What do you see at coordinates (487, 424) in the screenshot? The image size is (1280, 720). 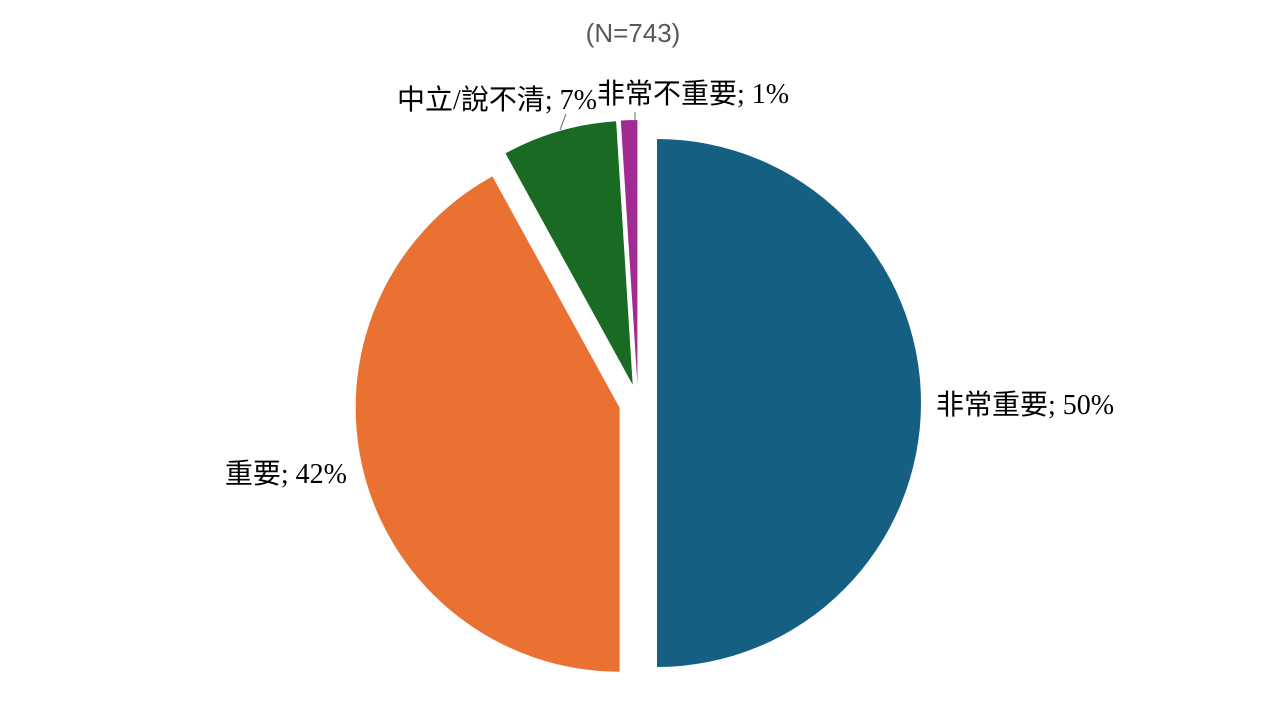 I see `pie-slice-important` at bounding box center [487, 424].